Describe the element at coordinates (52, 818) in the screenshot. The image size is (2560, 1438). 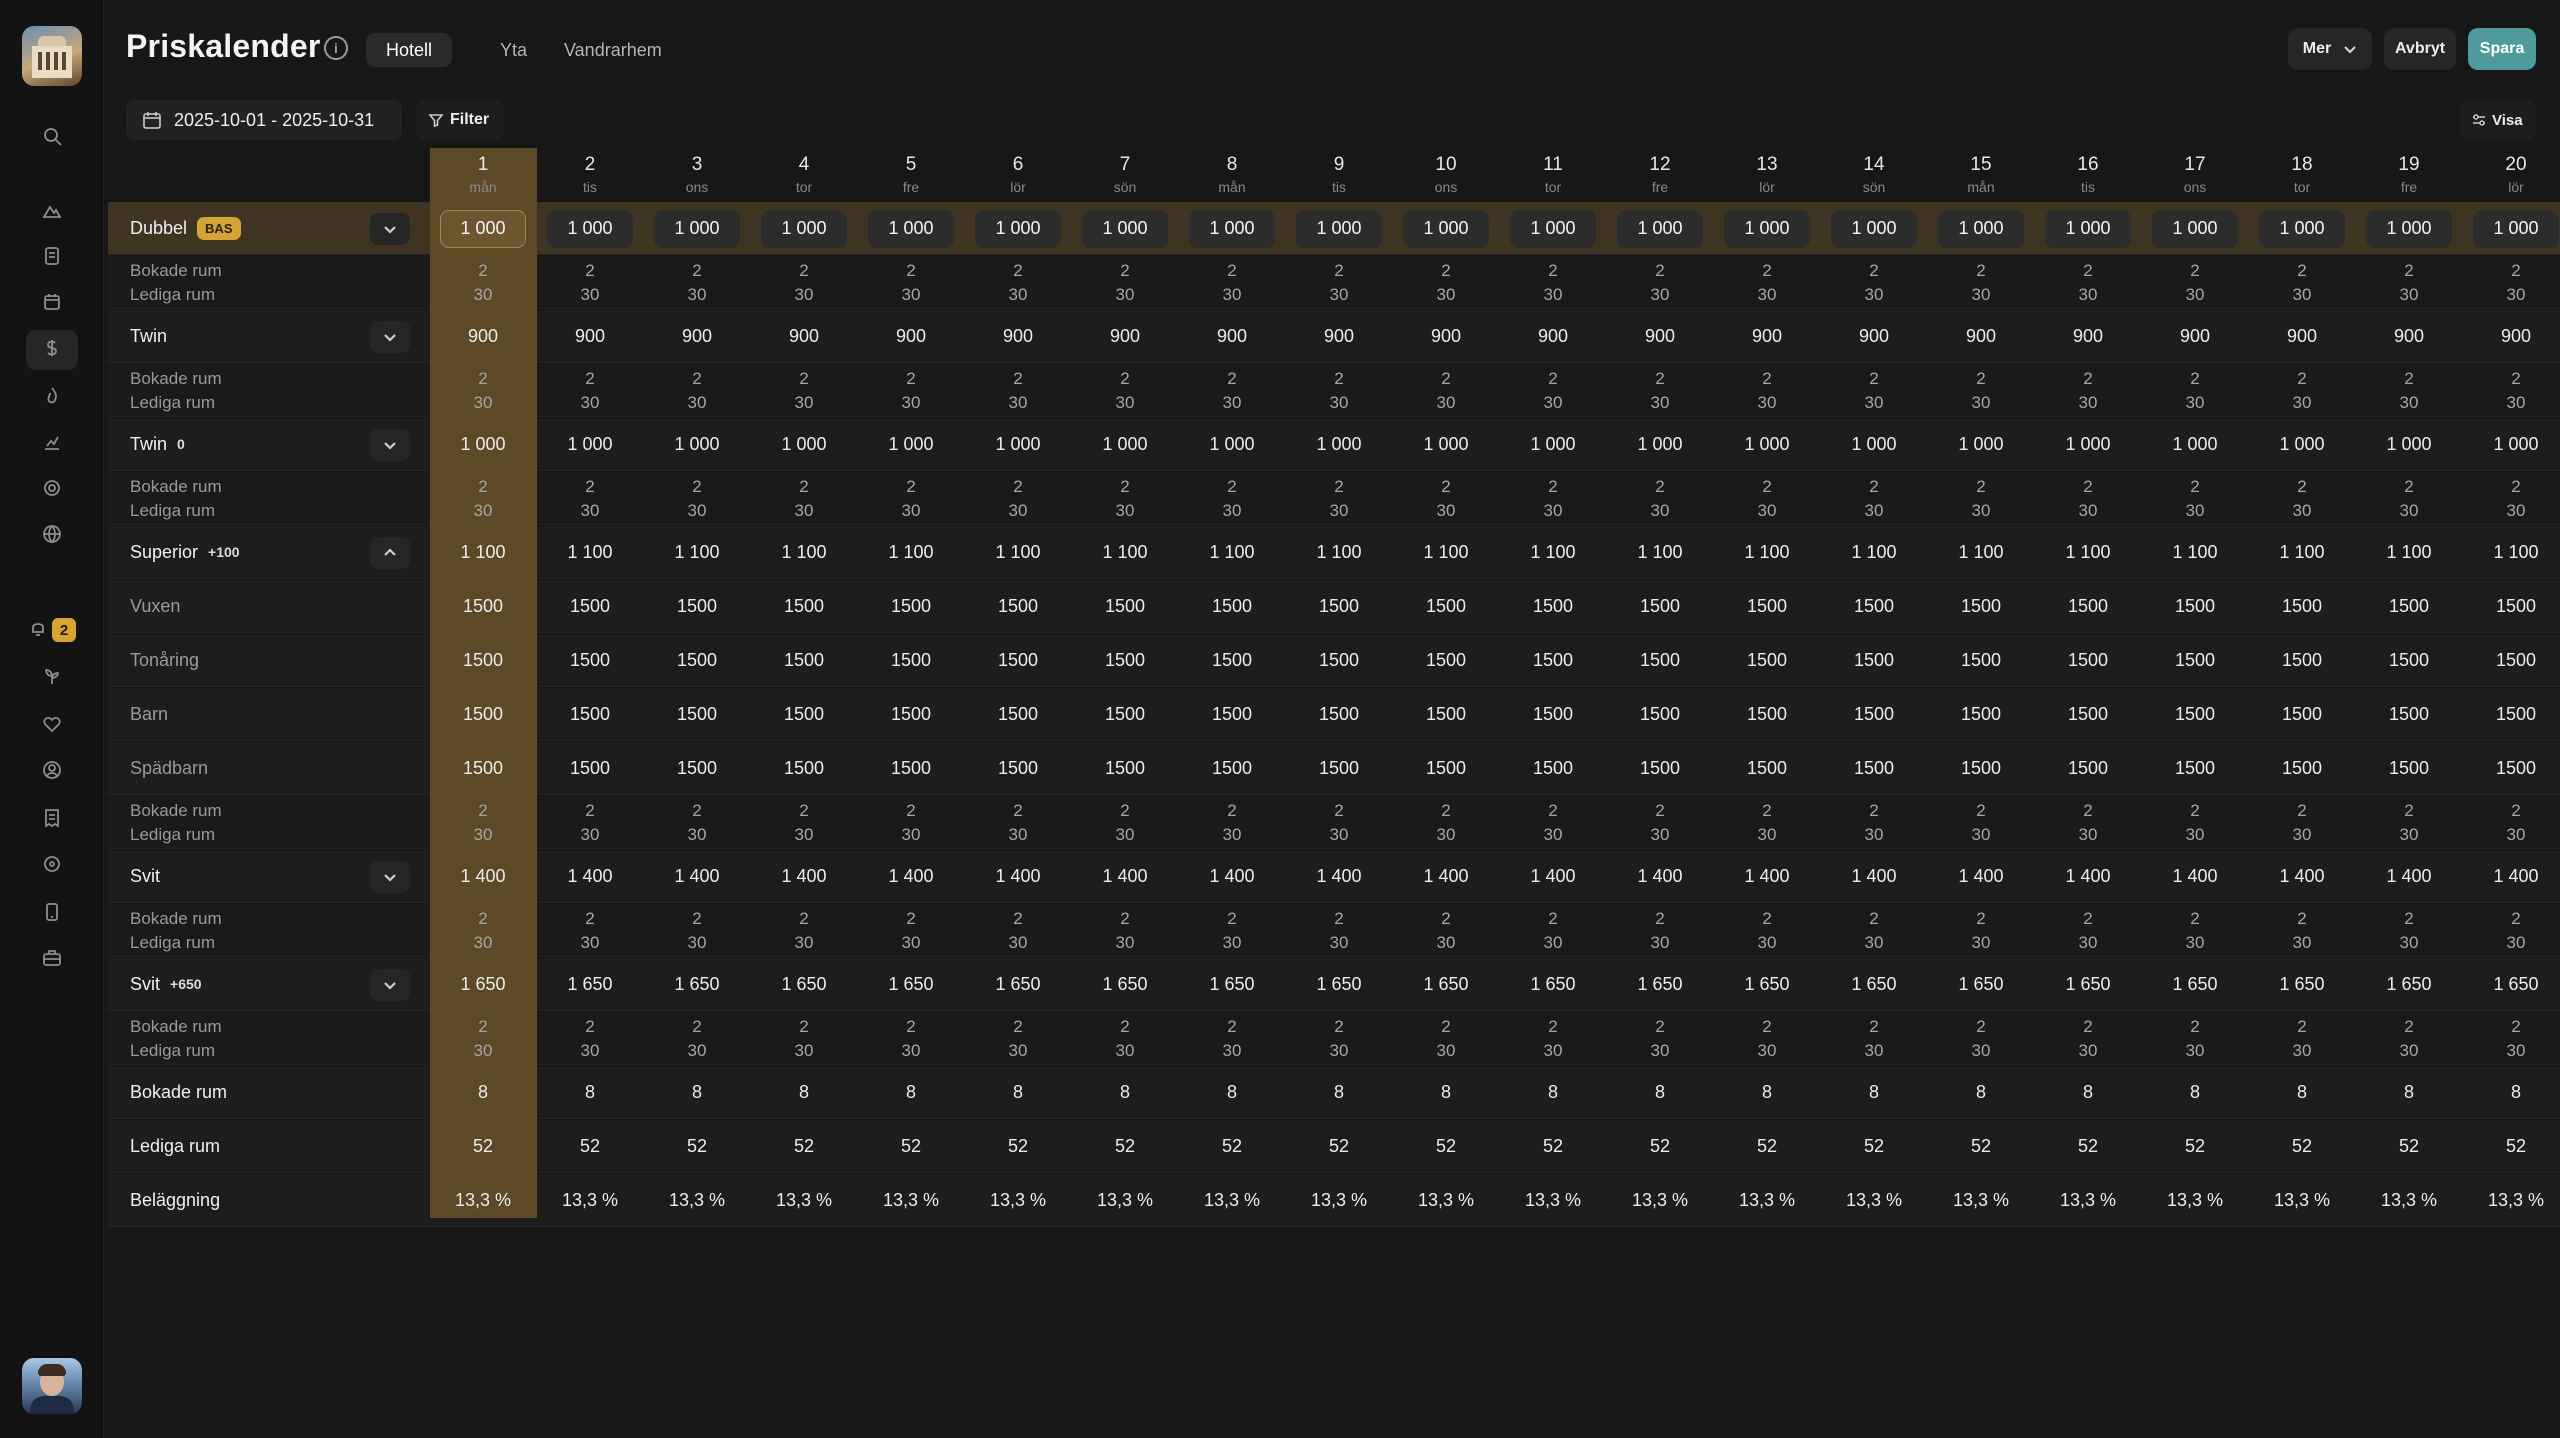
I see `receipt-icon` at that location.